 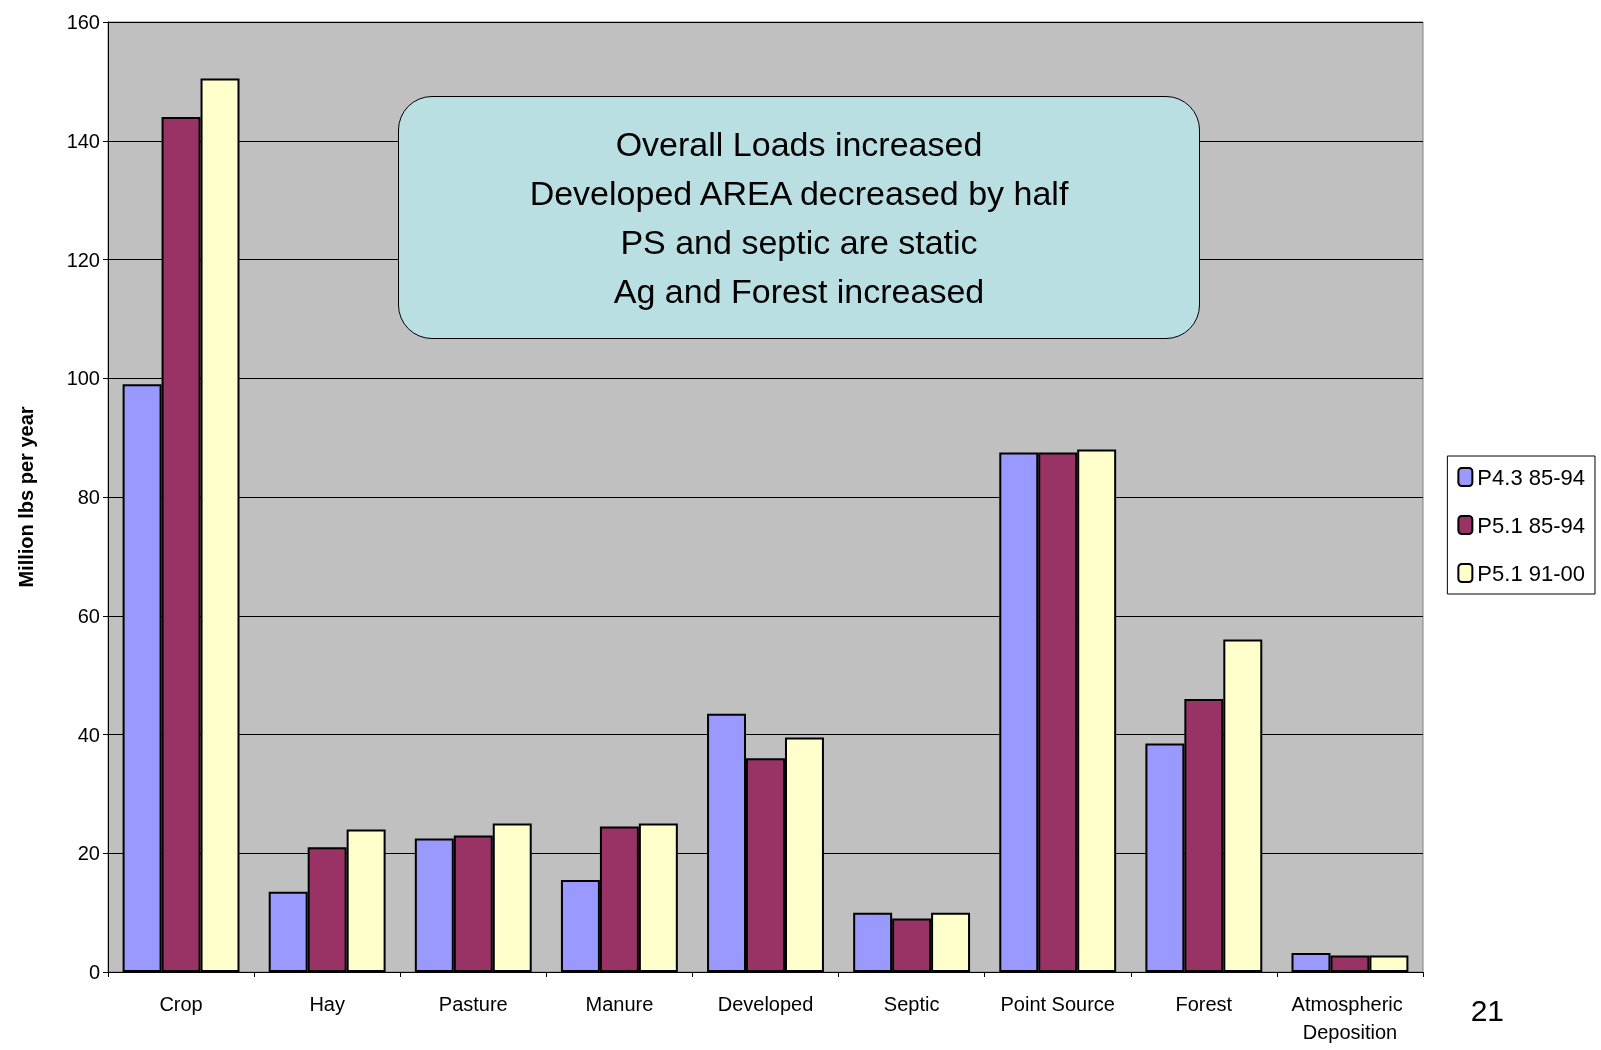 What do you see at coordinates (88, 615) in the screenshot?
I see `y-tick-label: 60` at bounding box center [88, 615].